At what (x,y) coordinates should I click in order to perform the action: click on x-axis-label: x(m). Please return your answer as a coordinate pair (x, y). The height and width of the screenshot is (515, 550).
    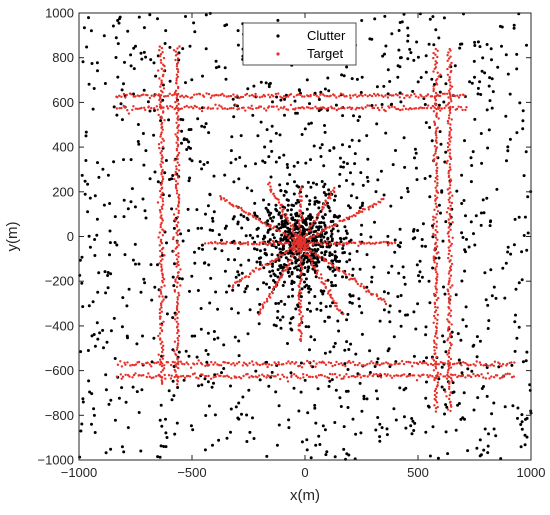
    Looking at the image, I should click on (305, 495).